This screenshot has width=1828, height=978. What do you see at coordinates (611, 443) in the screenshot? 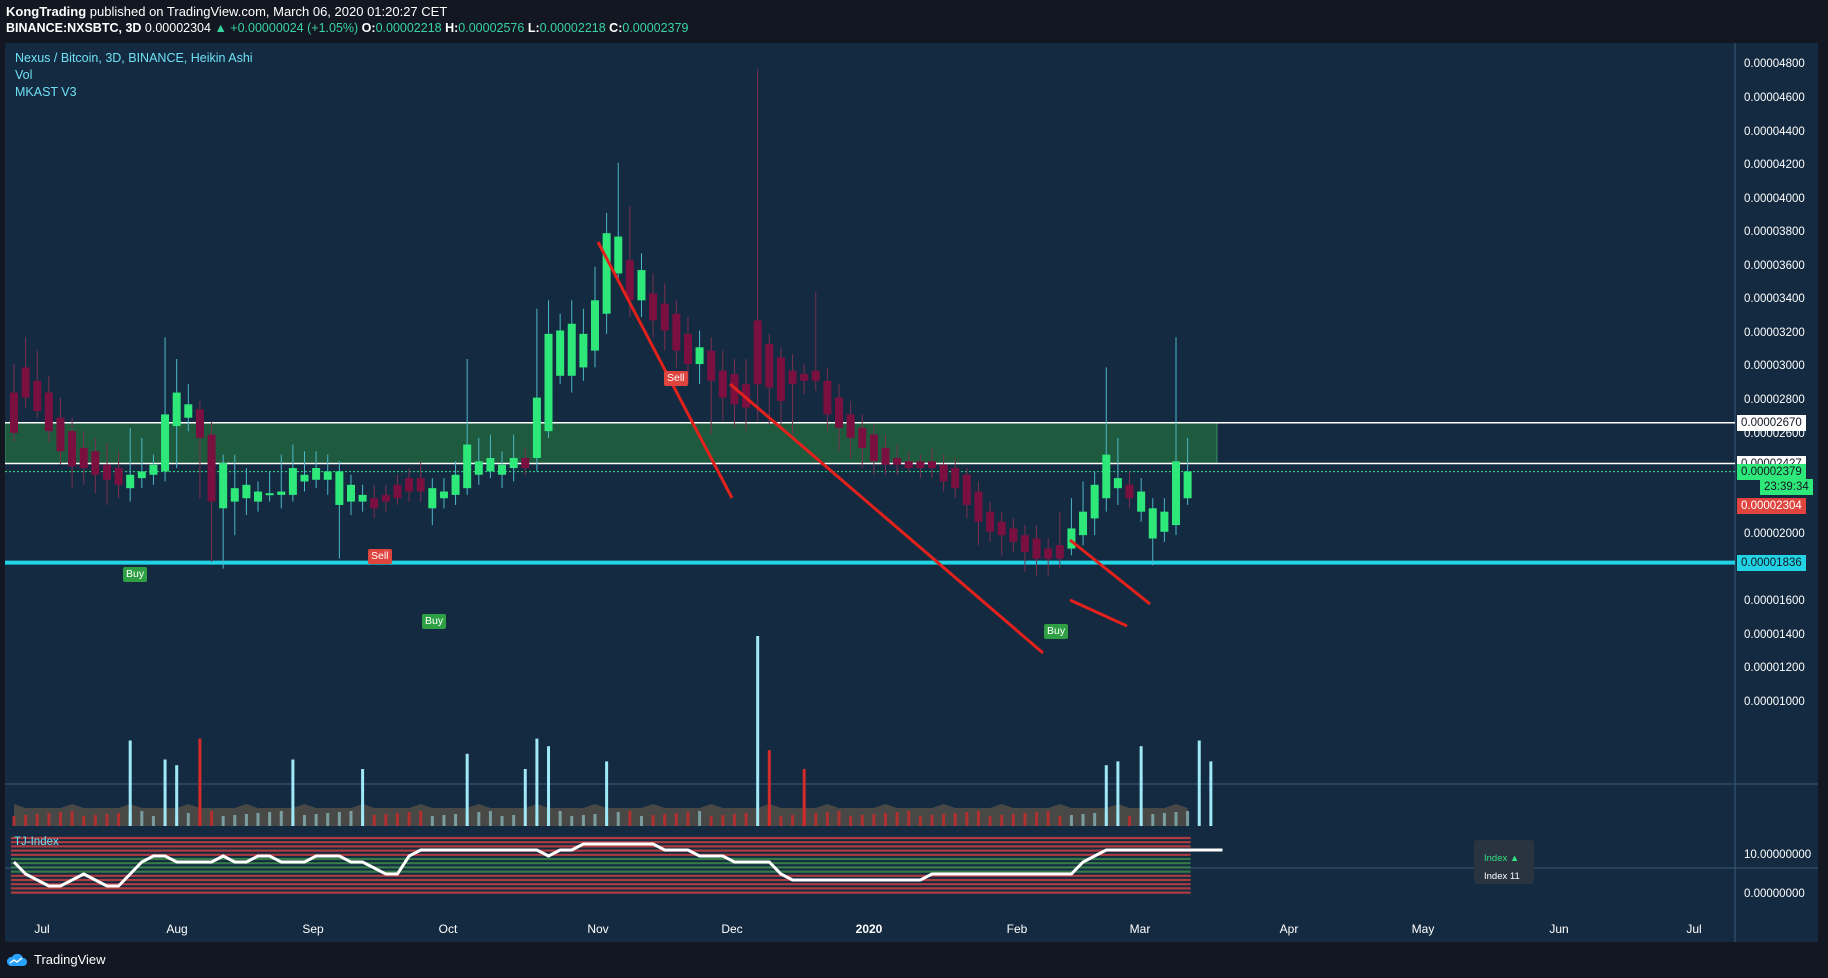
I see `resistance-zone` at bounding box center [611, 443].